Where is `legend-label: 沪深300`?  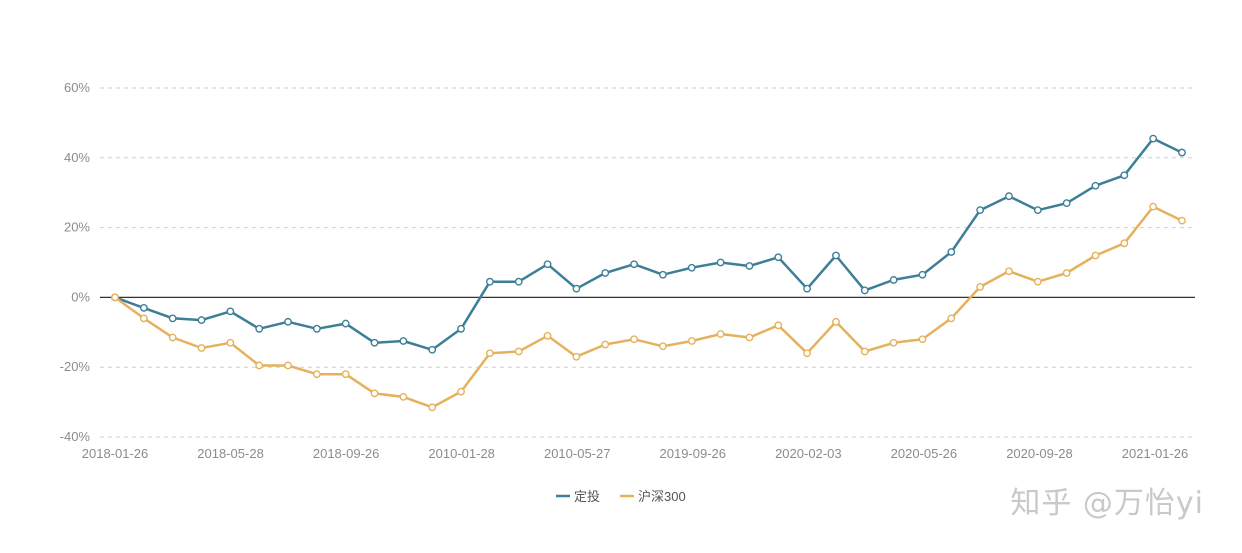
legend-label: 沪深300 is located at coordinates (662, 496).